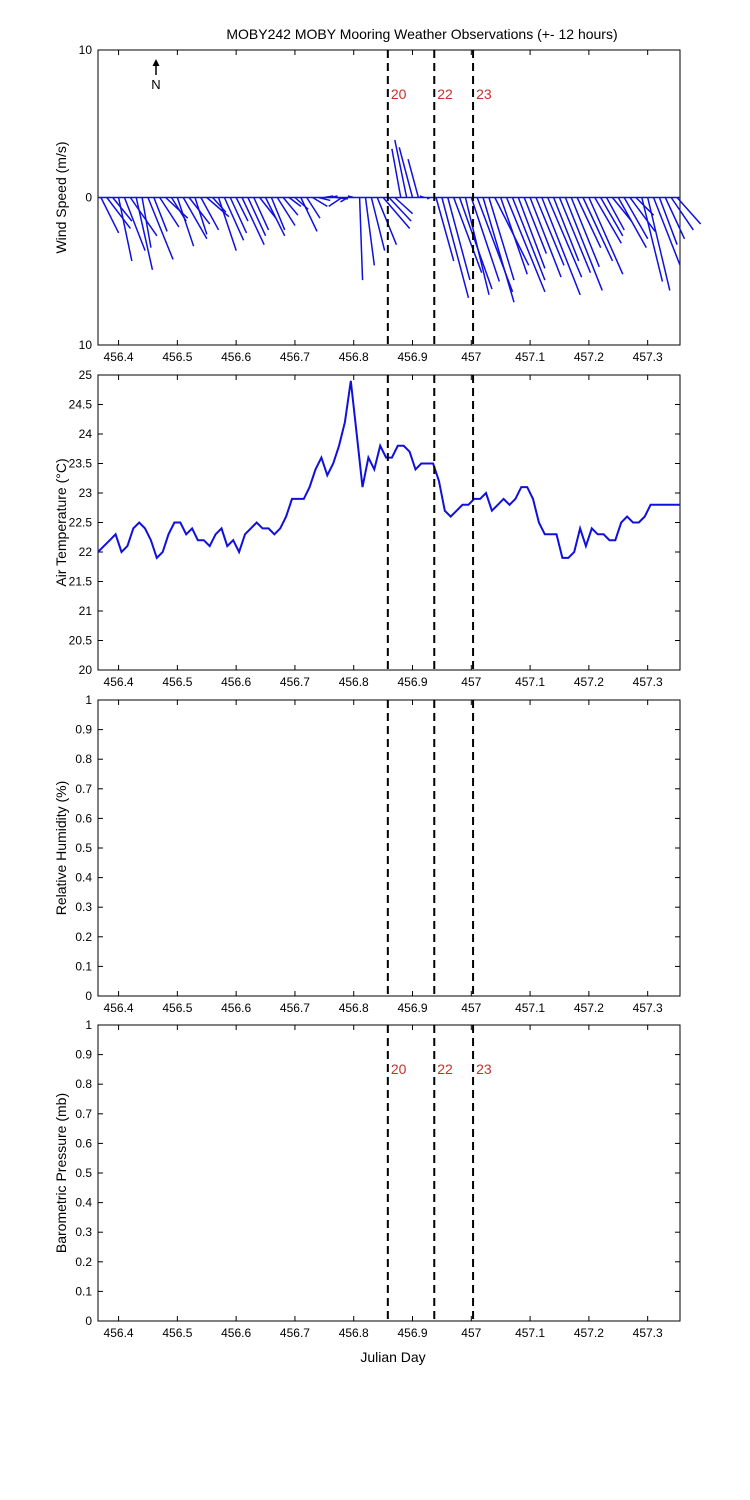 This screenshot has height=1500, width=750. Describe the element at coordinates (83, 1291) in the screenshot. I see `y-tick-label: 0.1` at that location.